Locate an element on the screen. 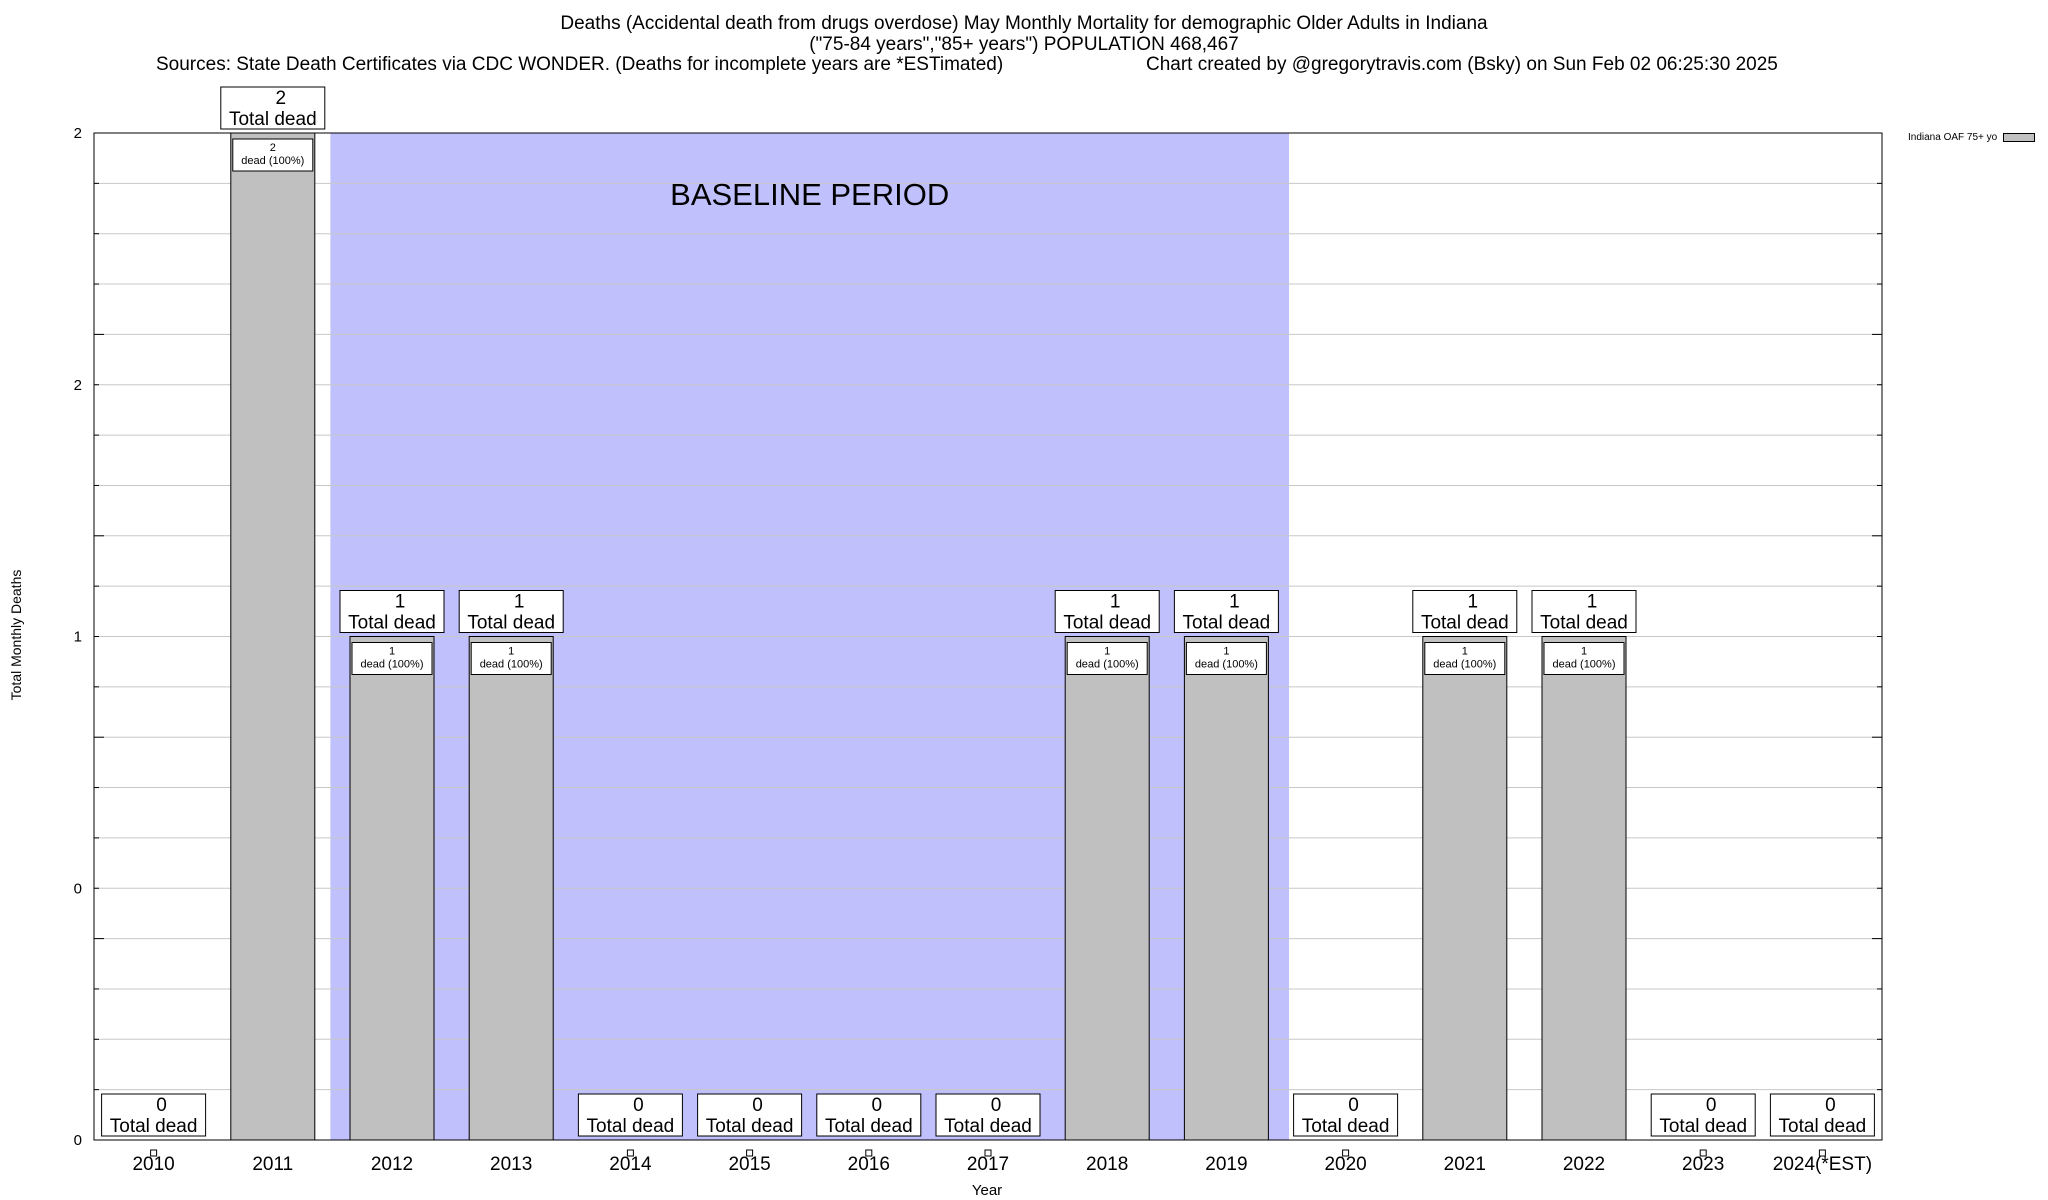  x-tick-label: 2023 is located at coordinates (1703, 1164).